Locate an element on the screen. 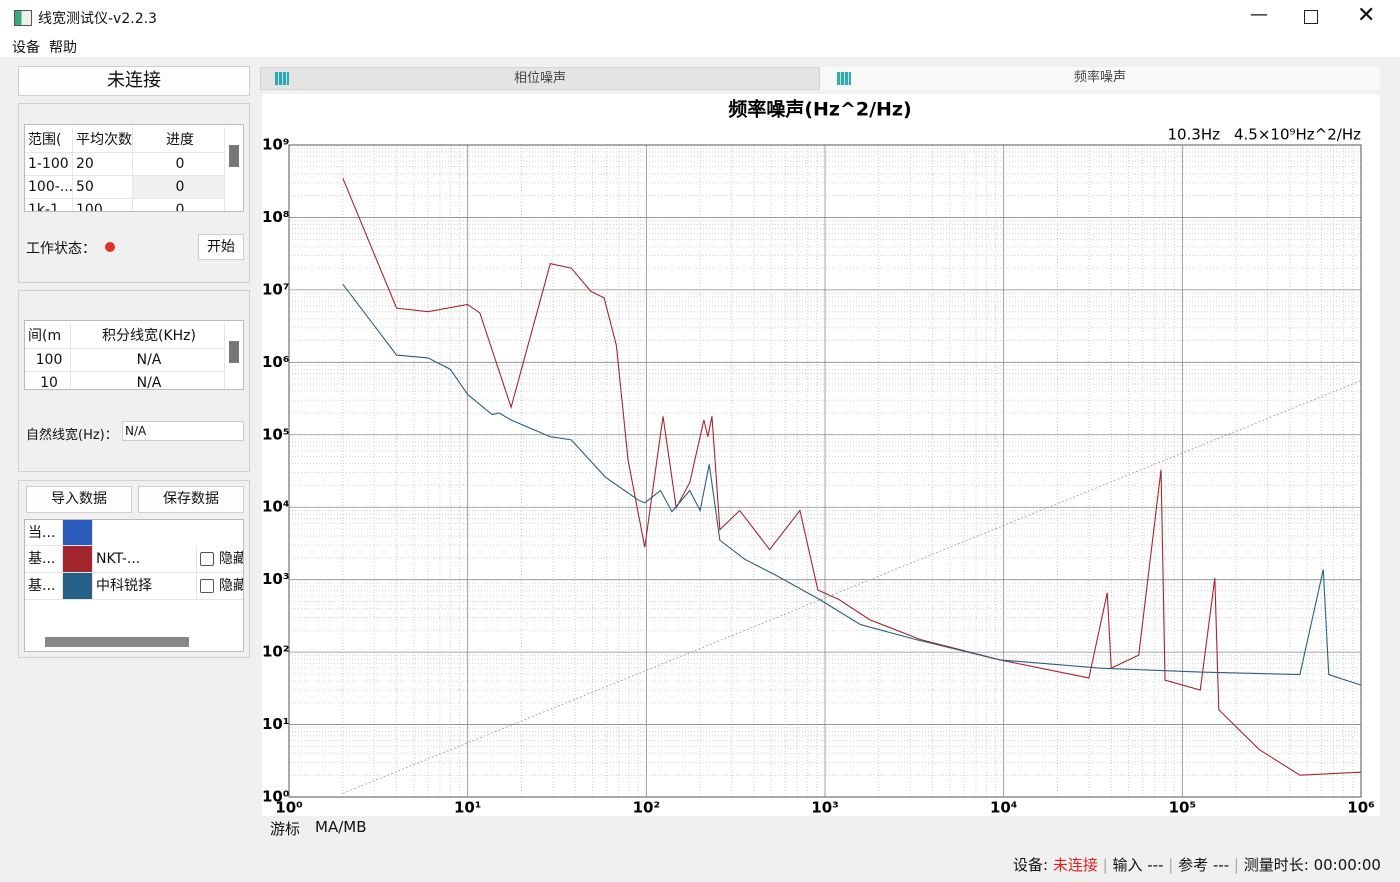 The image size is (1400, 882). y-tick-label: 10⁹ is located at coordinates (275, 145).